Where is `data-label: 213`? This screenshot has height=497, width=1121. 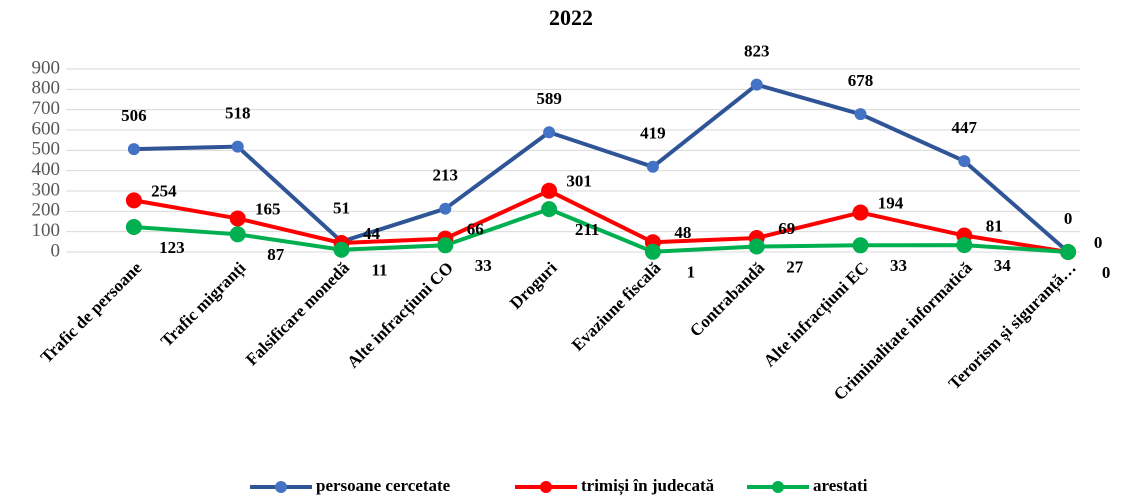 data-label: 213 is located at coordinates (446, 175).